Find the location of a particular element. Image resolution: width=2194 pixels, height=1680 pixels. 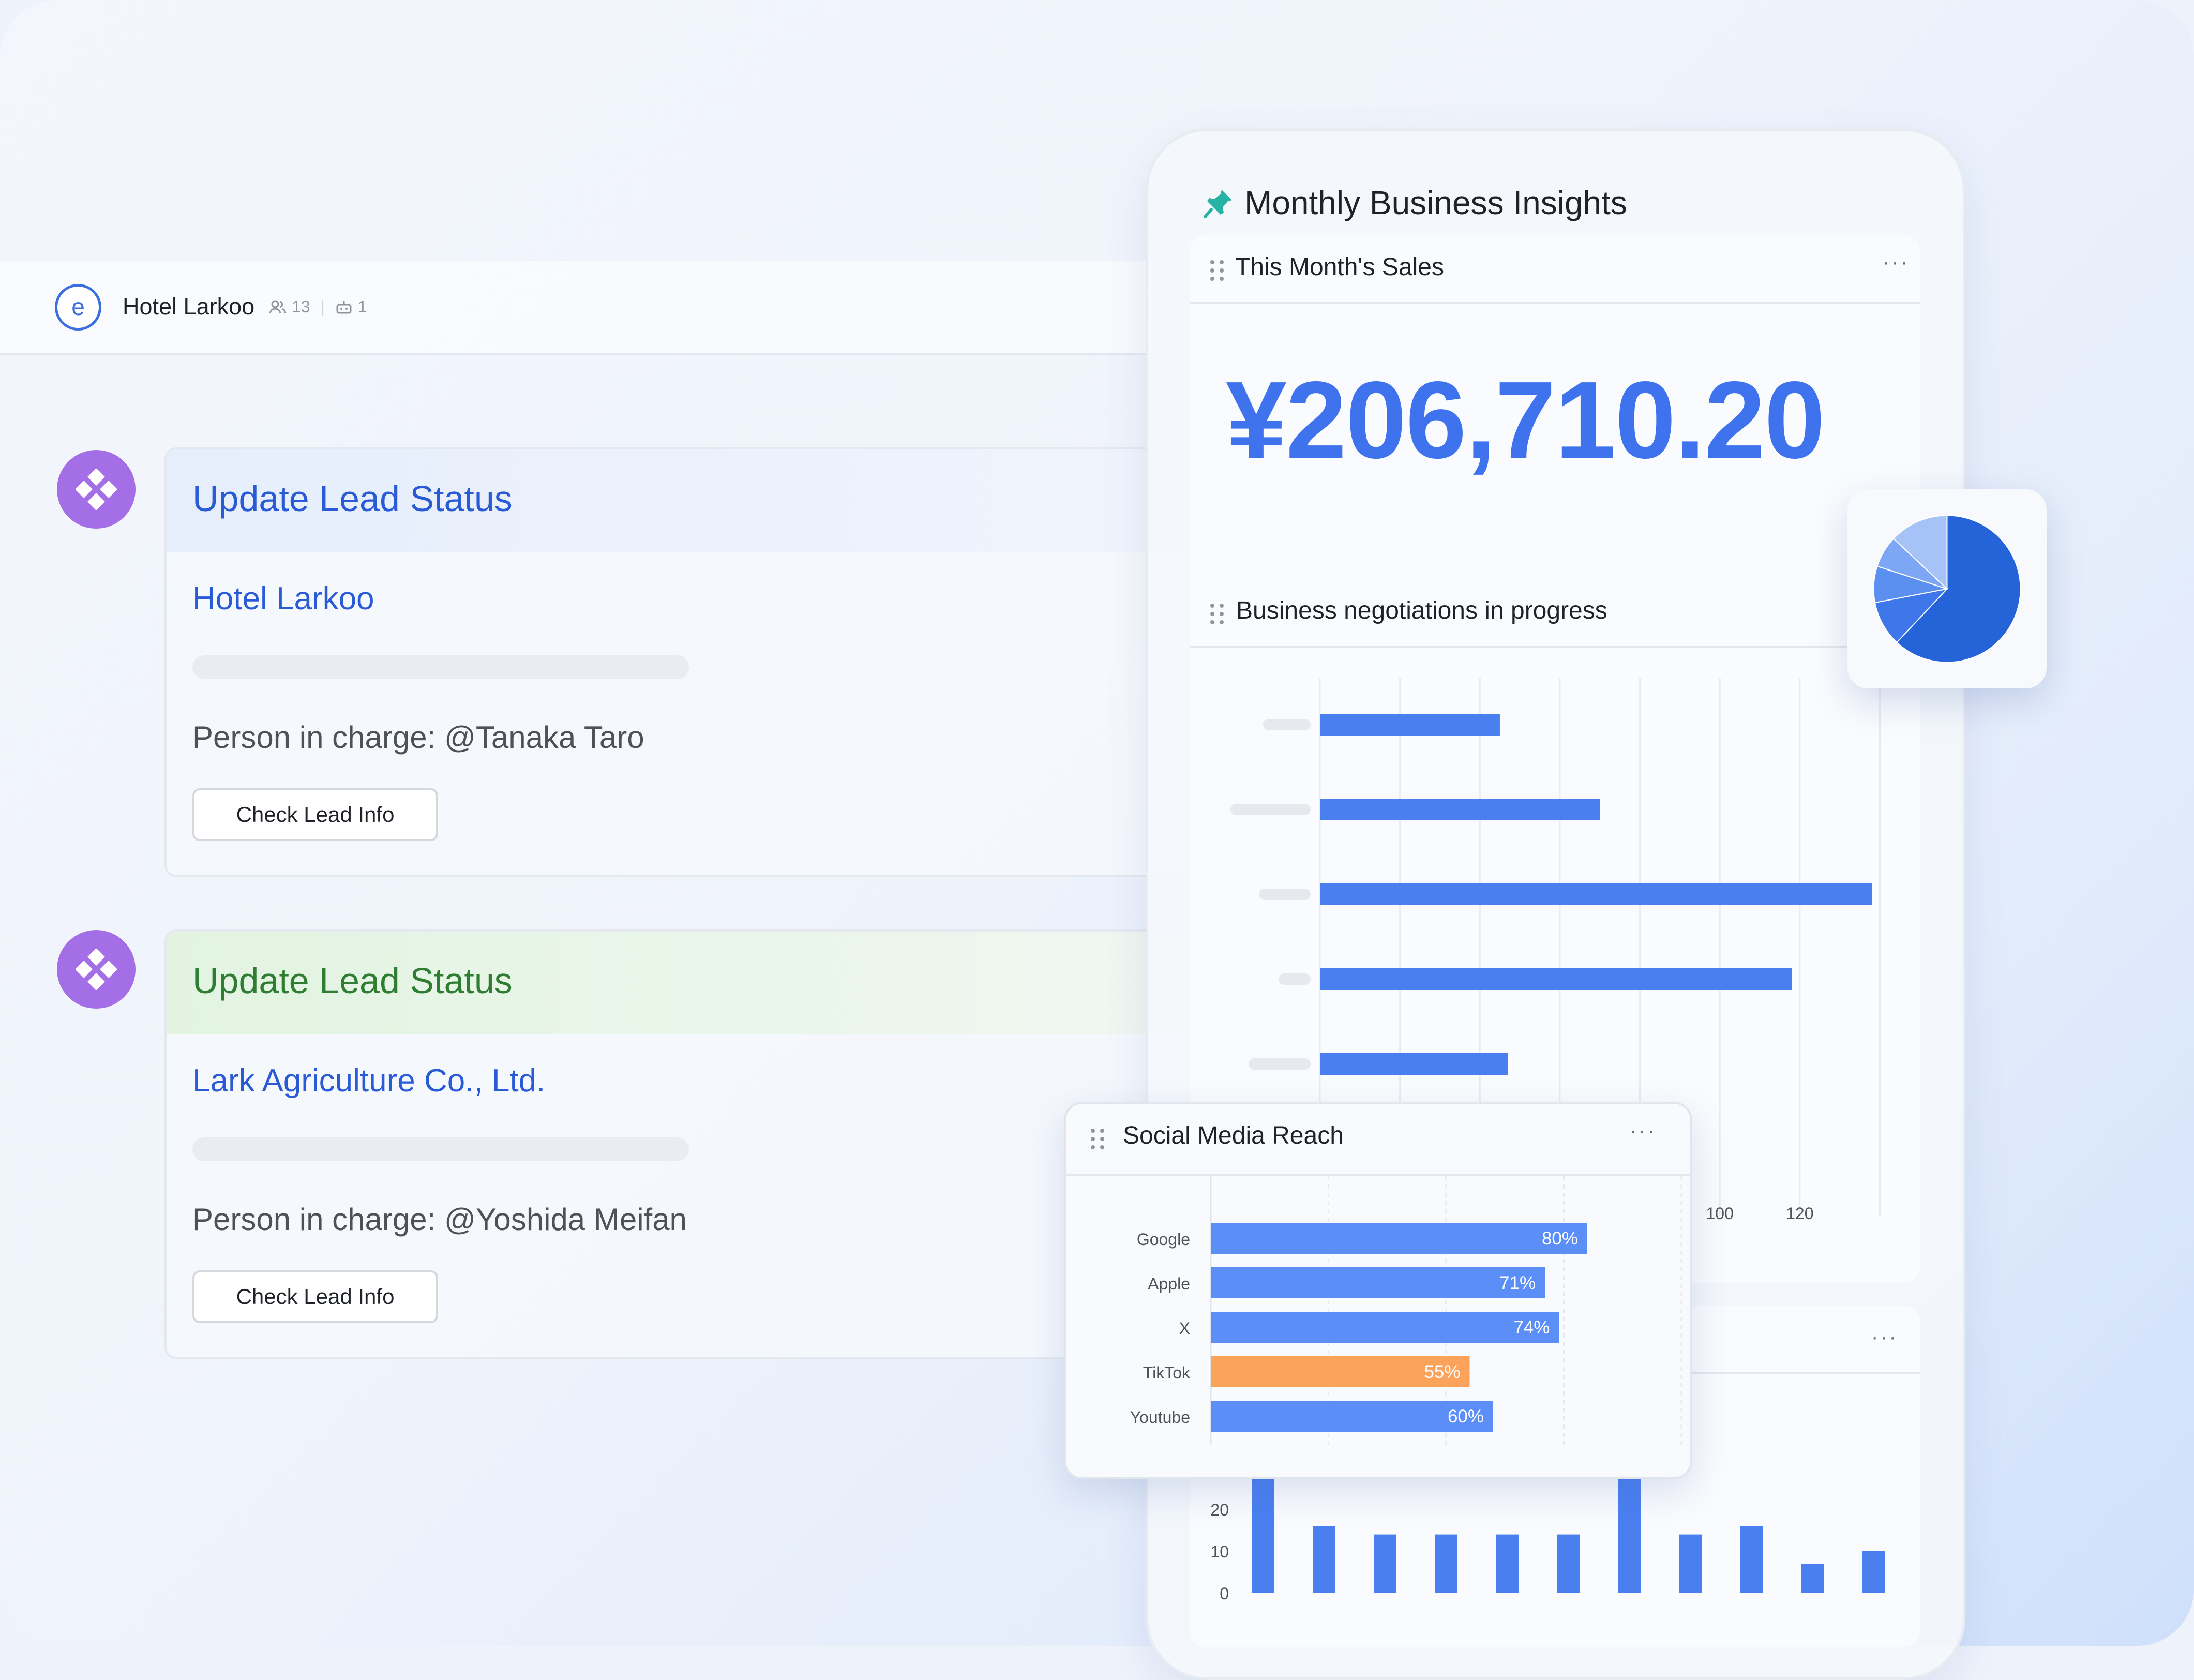

data-label: 74% is located at coordinates (1531, 1327).